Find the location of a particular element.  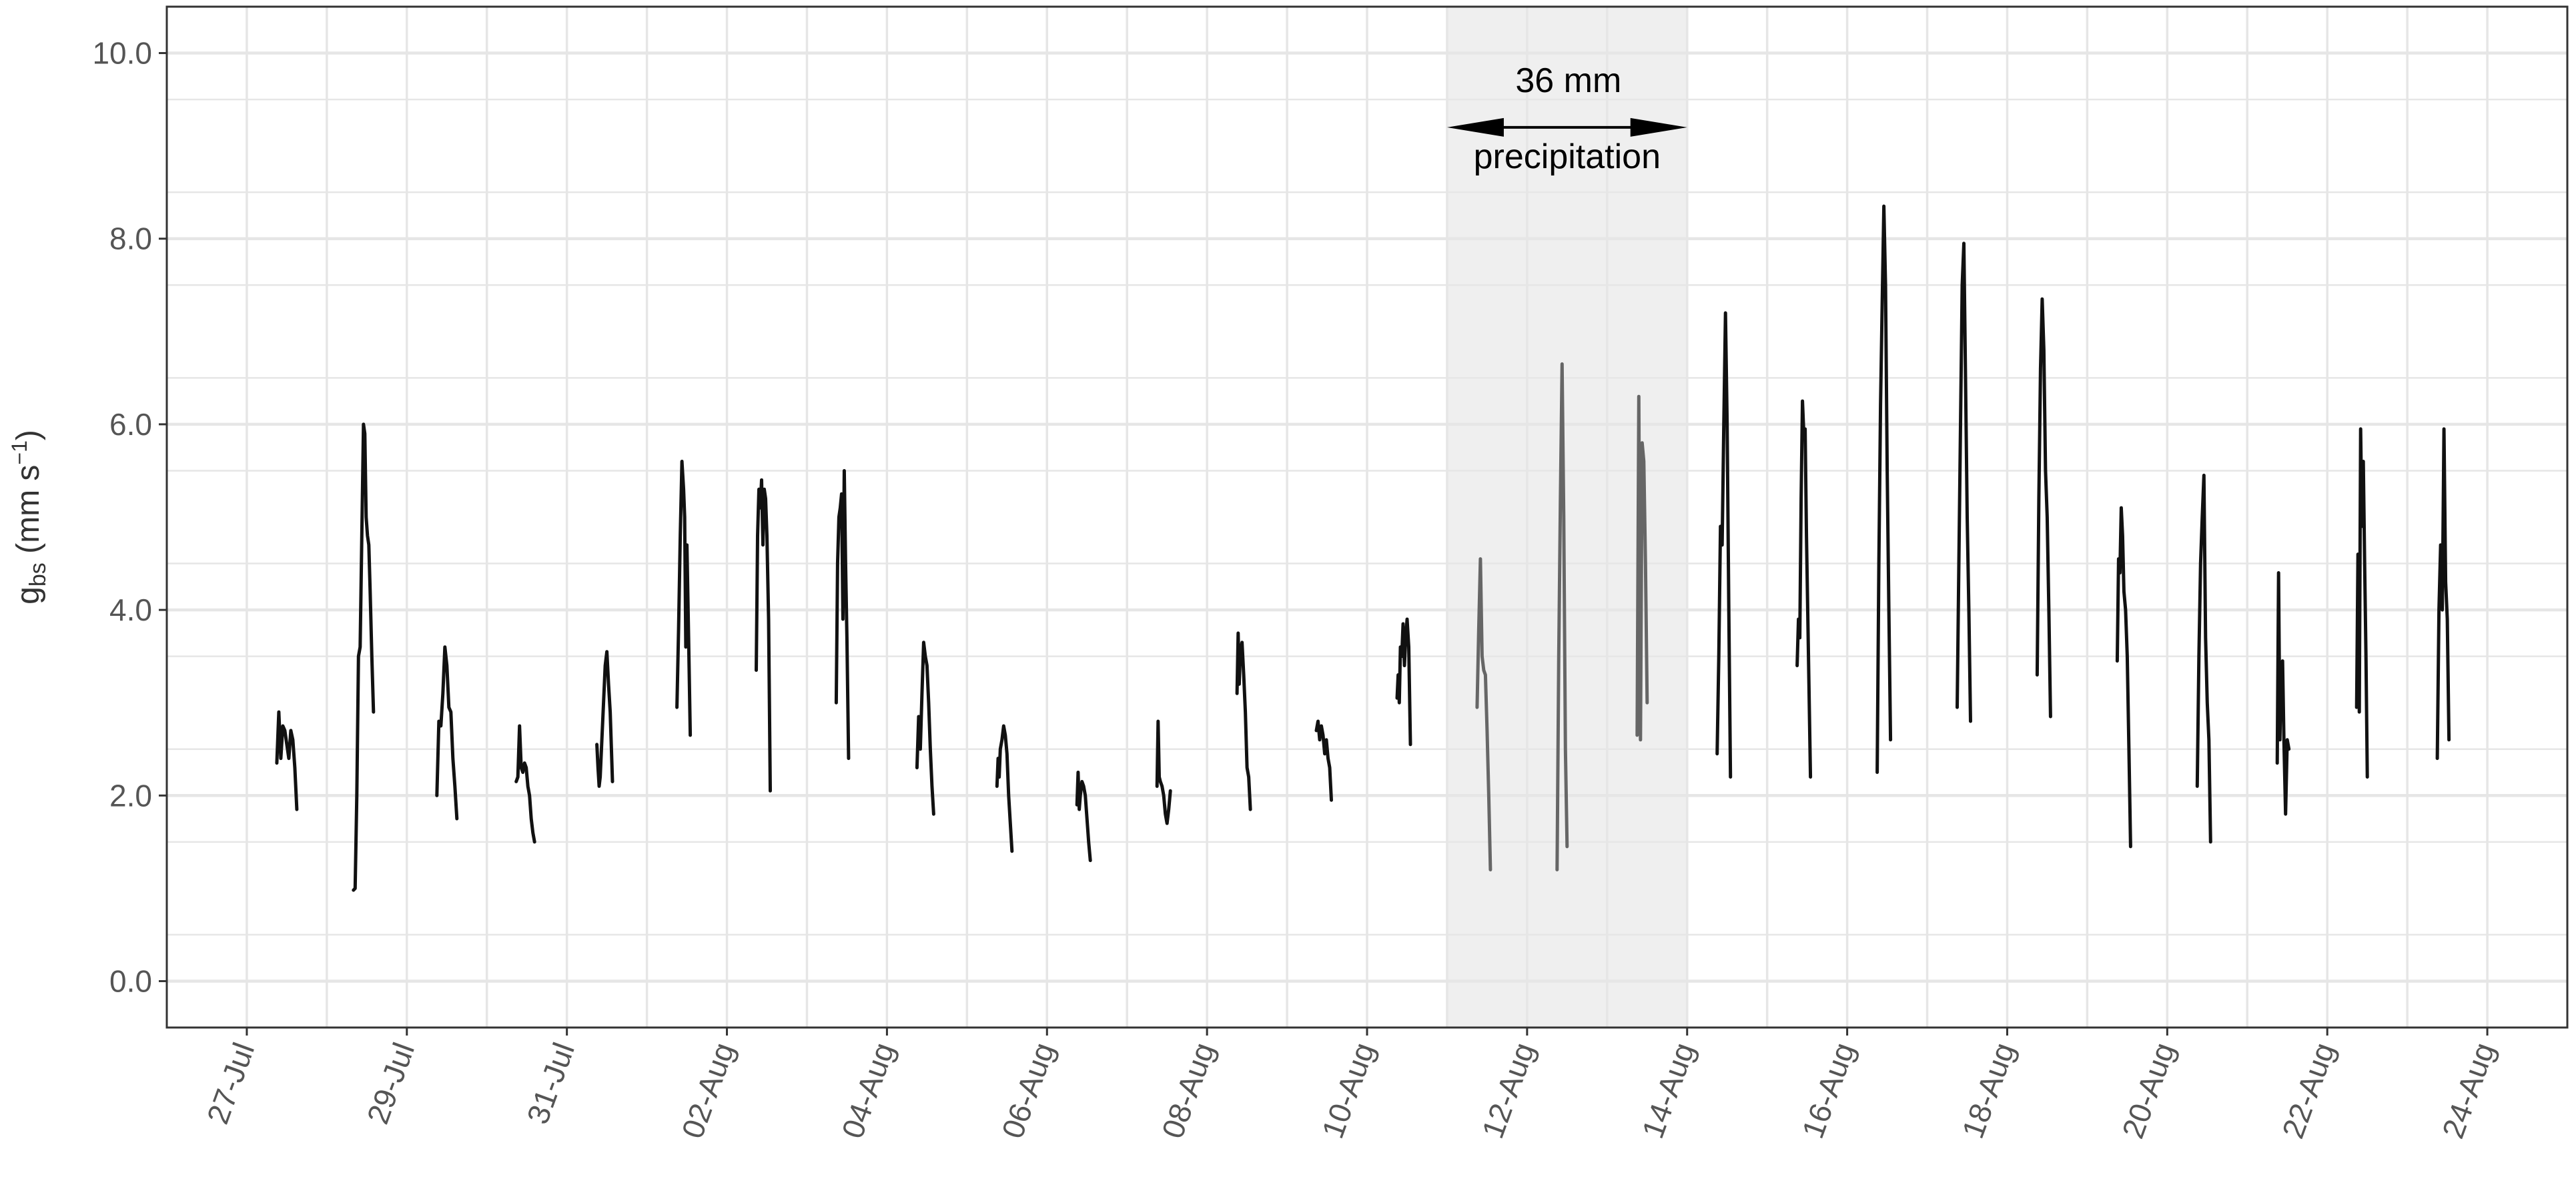

y-axis-label-subscript: bs is located at coordinates (38, 574).